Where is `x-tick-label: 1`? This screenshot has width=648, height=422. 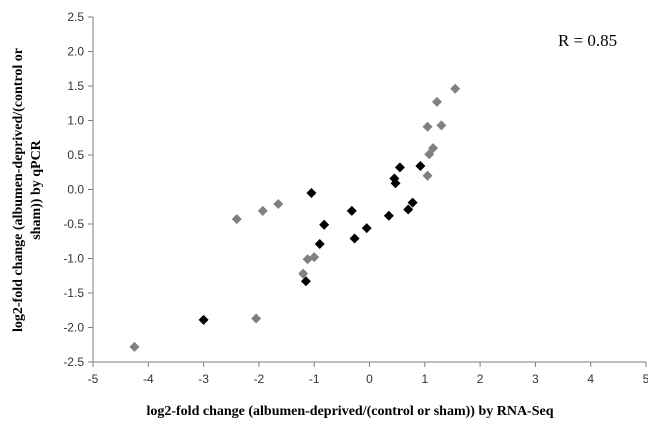
x-tick-label: 1 is located at coordinates (424, 379).